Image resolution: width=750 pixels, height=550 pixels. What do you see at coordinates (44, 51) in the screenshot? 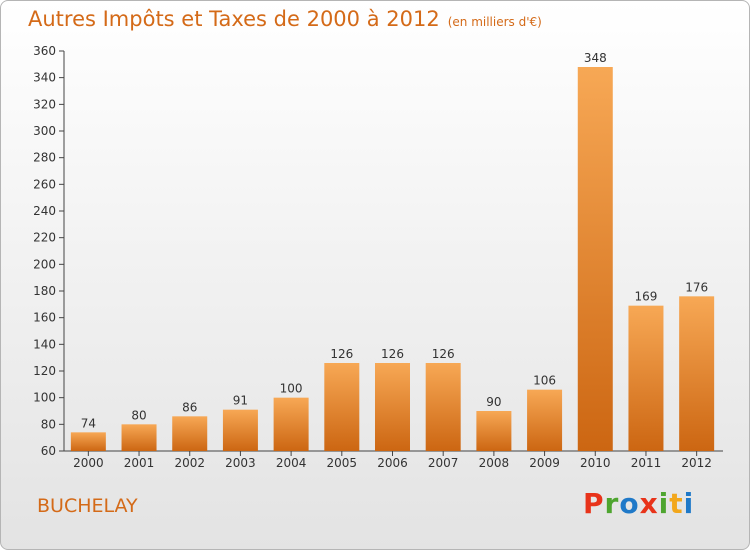
I see `y-tick-label: 360` at bounding box center [44, 51].